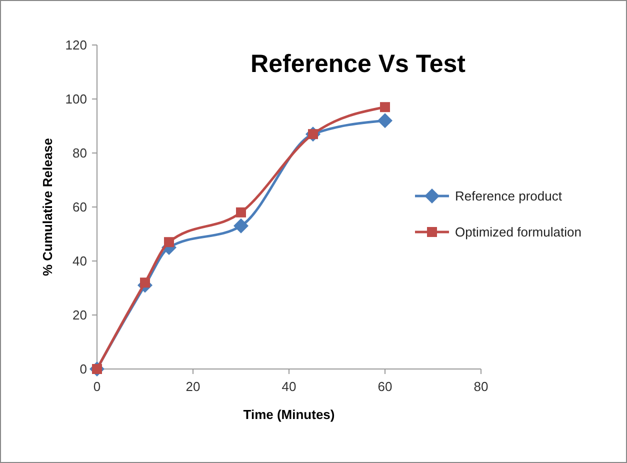  I want to click on y-axis-title: % Cumulative Release, so click(47, 207).